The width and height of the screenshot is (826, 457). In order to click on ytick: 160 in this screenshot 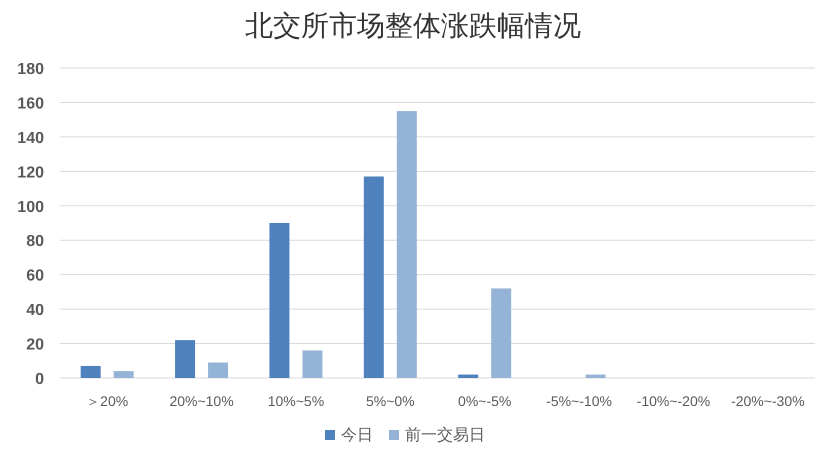, I will do `click(30, 103)`.